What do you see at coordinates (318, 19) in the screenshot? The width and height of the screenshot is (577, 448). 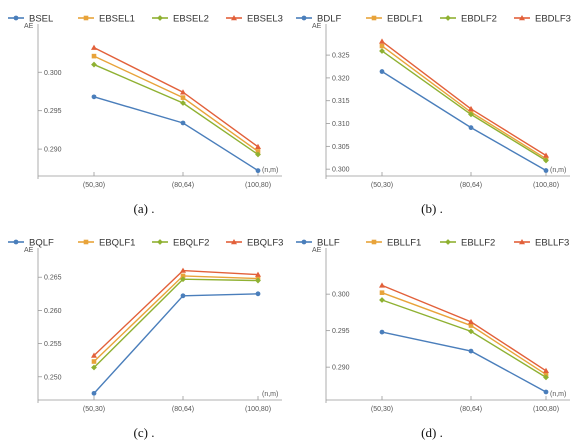 I see `legend-item-b-0: BDLF` at bounding box center [318, 19].